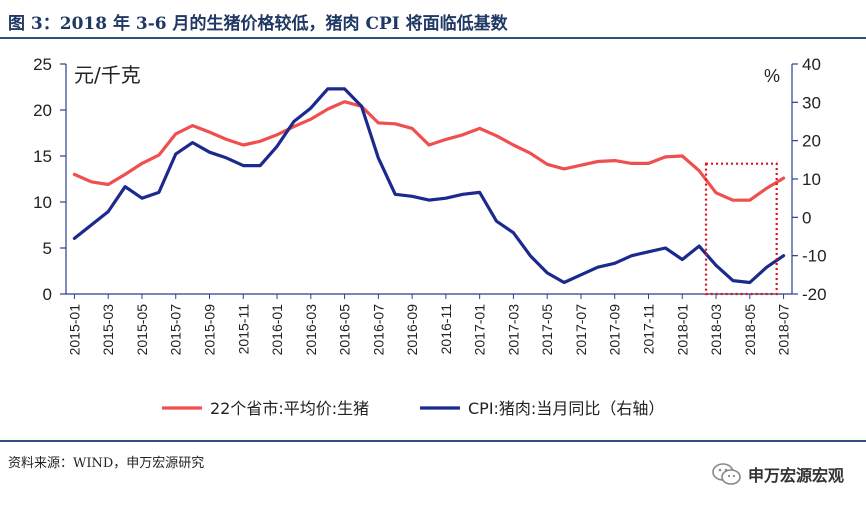 The width and height of the screenshot is (866, 514). I want to click on left-tick-label: 15, so click(42, 156).